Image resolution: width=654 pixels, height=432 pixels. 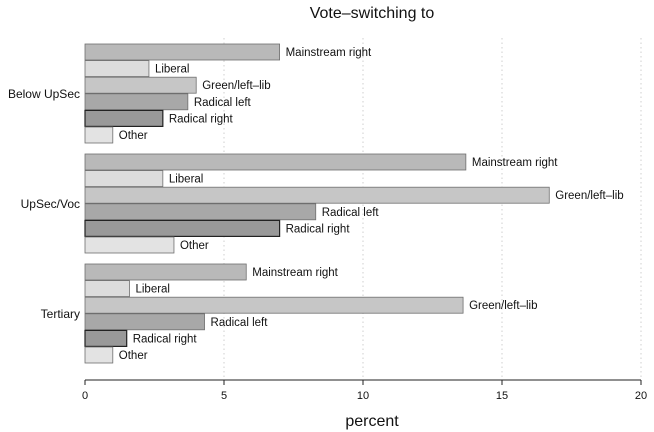 What do you see at coordinates (372, 421) in the screenshot?
I see `x-axis-label: percent` at bounding box center [372, 421].